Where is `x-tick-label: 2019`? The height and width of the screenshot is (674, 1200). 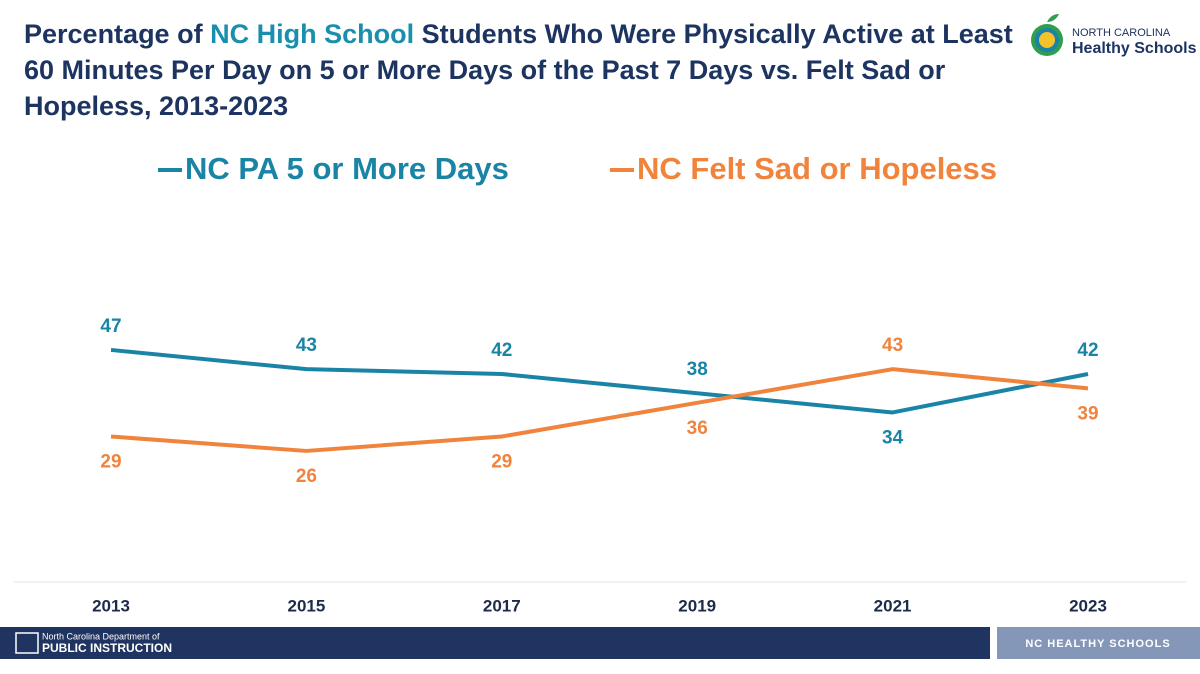
x-tick-label: 2019 is located at coordinates (697, 605).